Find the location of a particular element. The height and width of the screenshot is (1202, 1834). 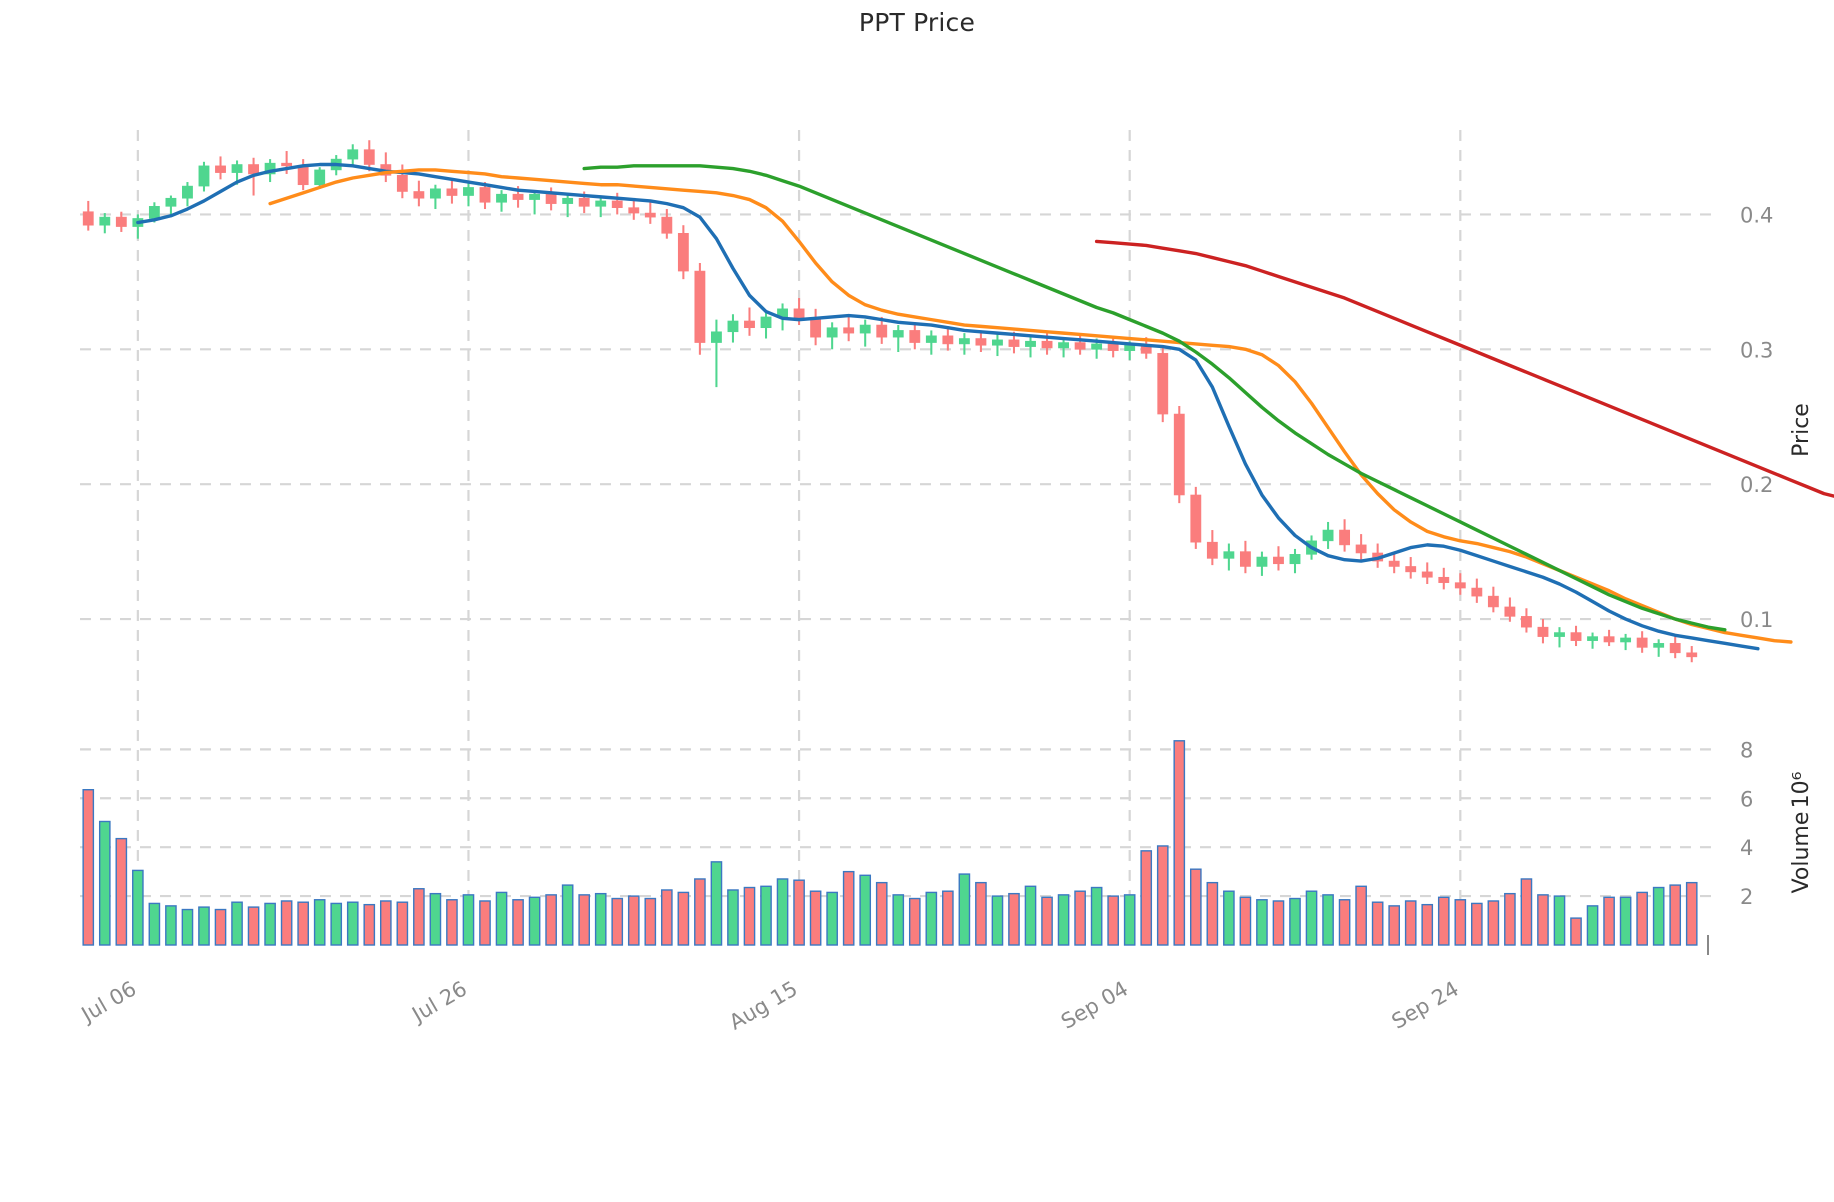

price-tick-label: 0.2 is located at coordinates (1756, 485).